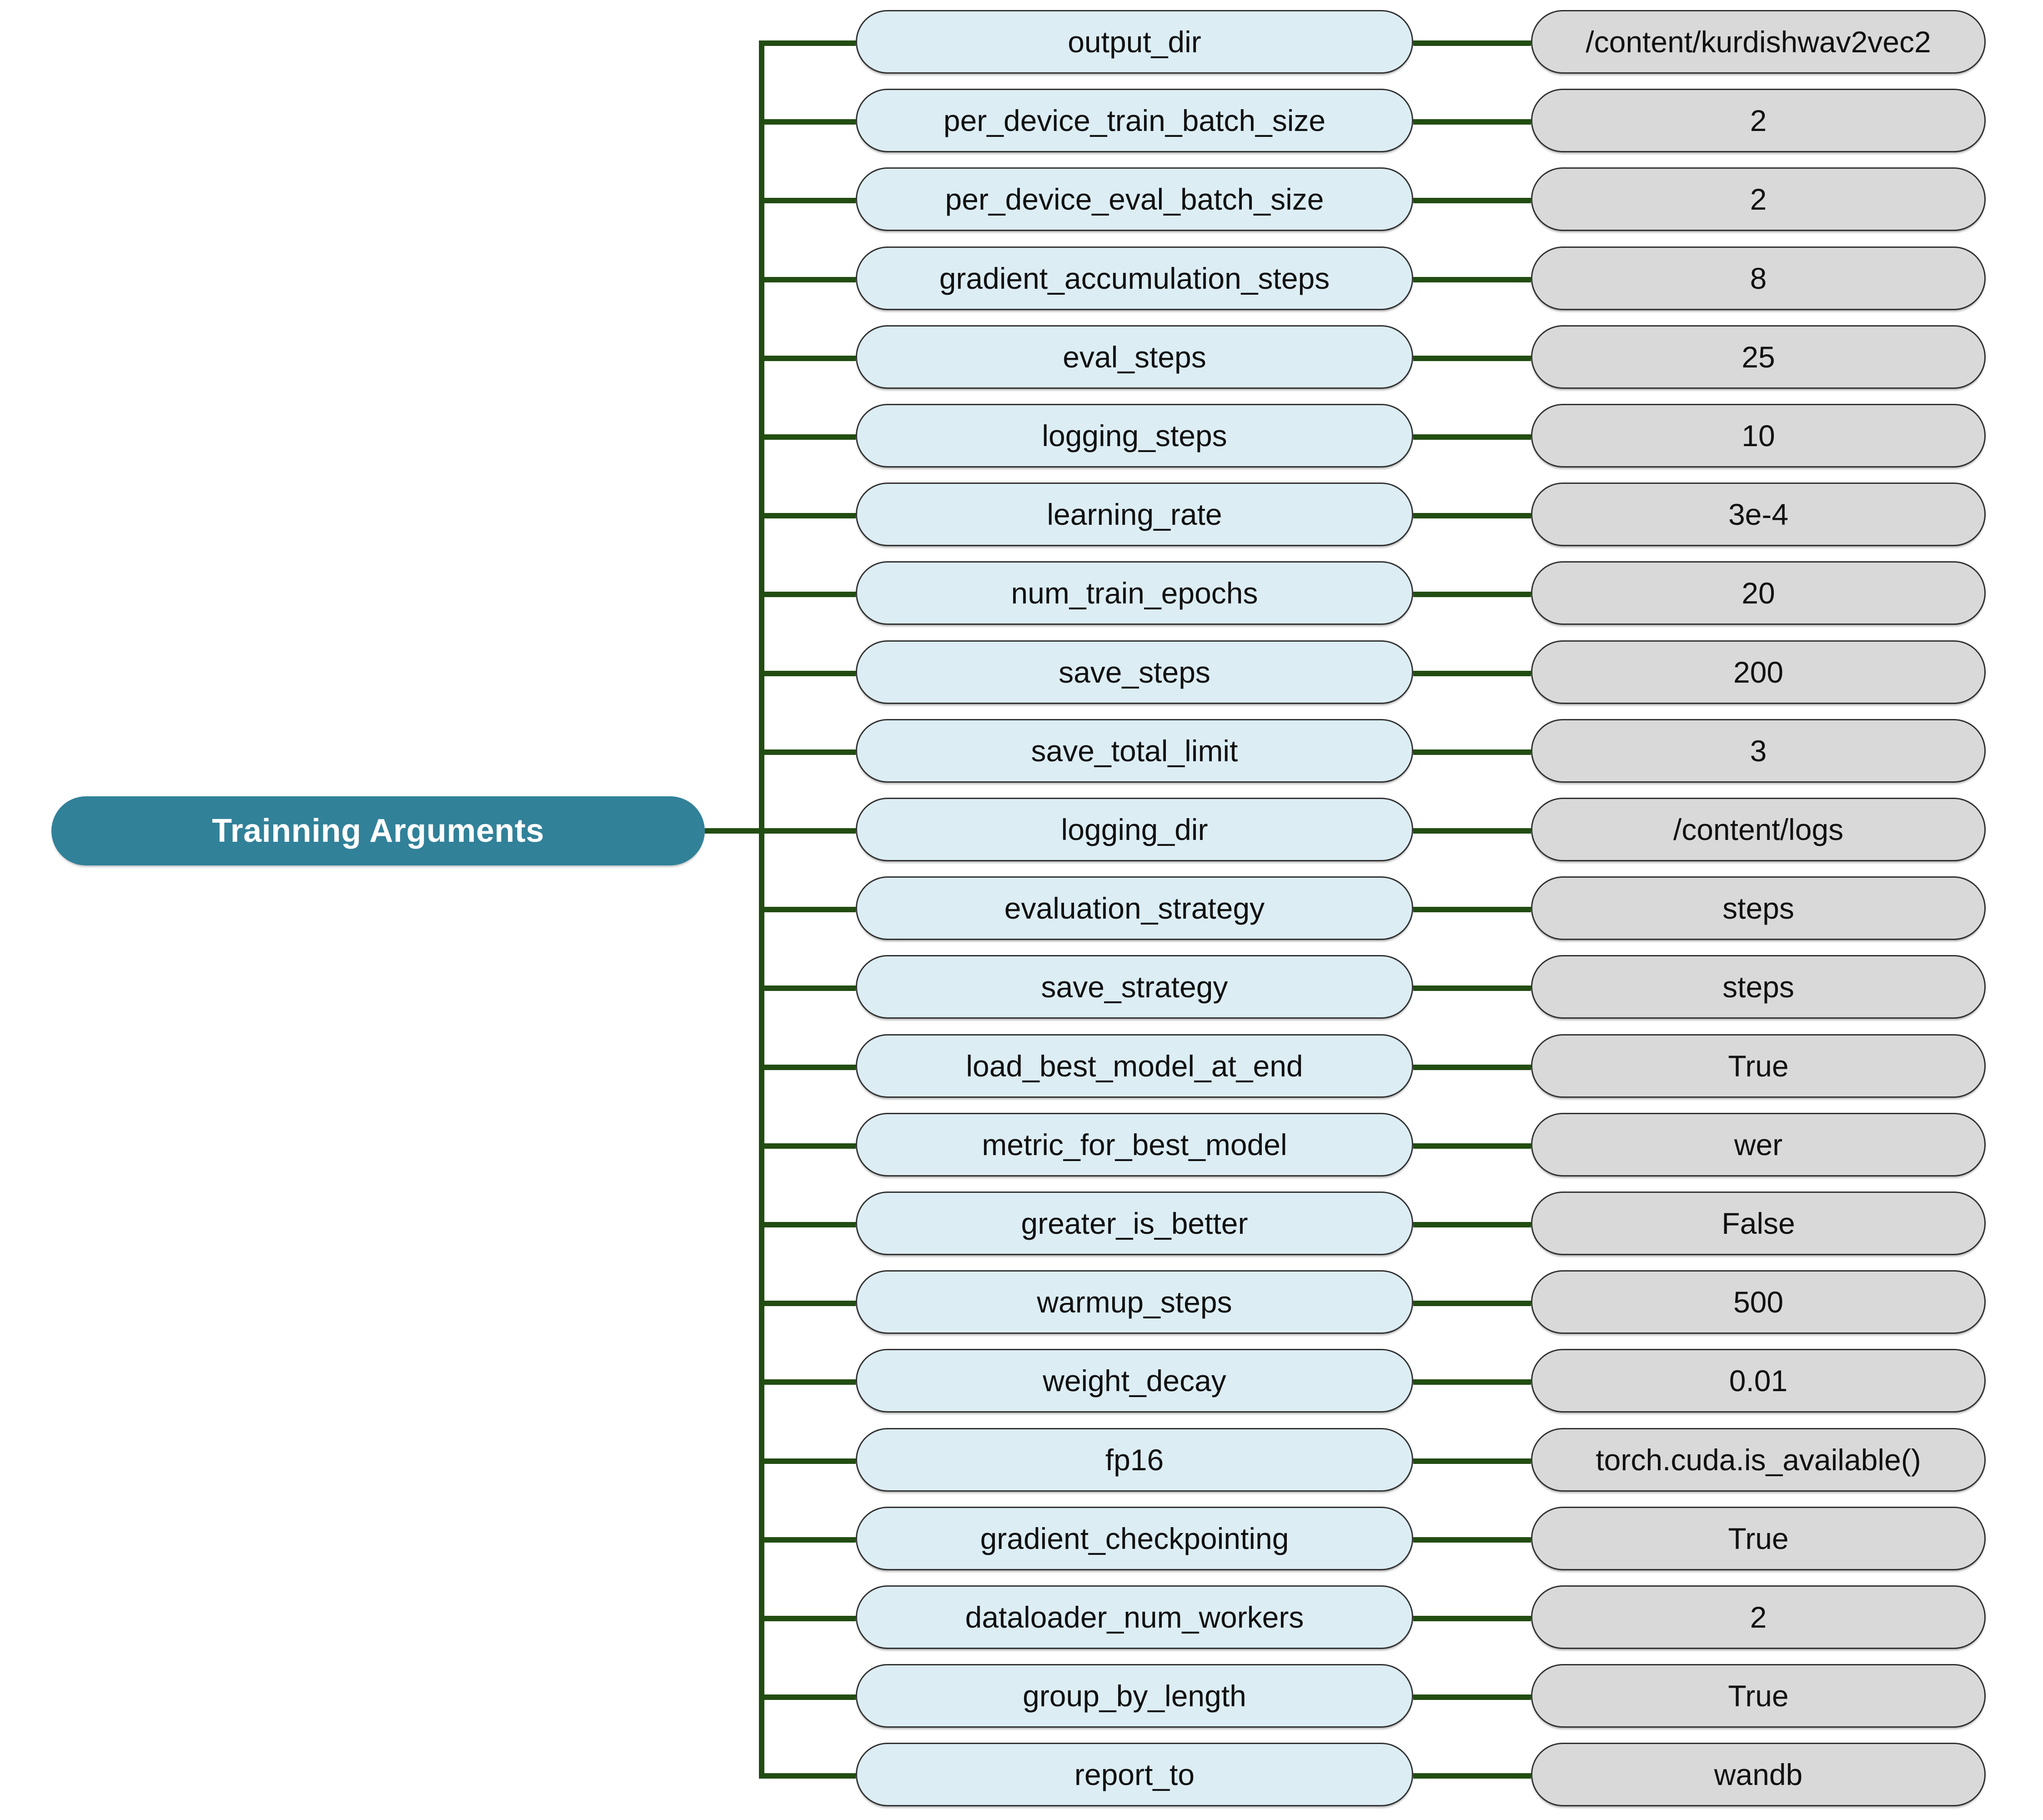 This screenshot has width=2043, height=1820. I want to click on value-node-label: 3, so click(1758, 751).